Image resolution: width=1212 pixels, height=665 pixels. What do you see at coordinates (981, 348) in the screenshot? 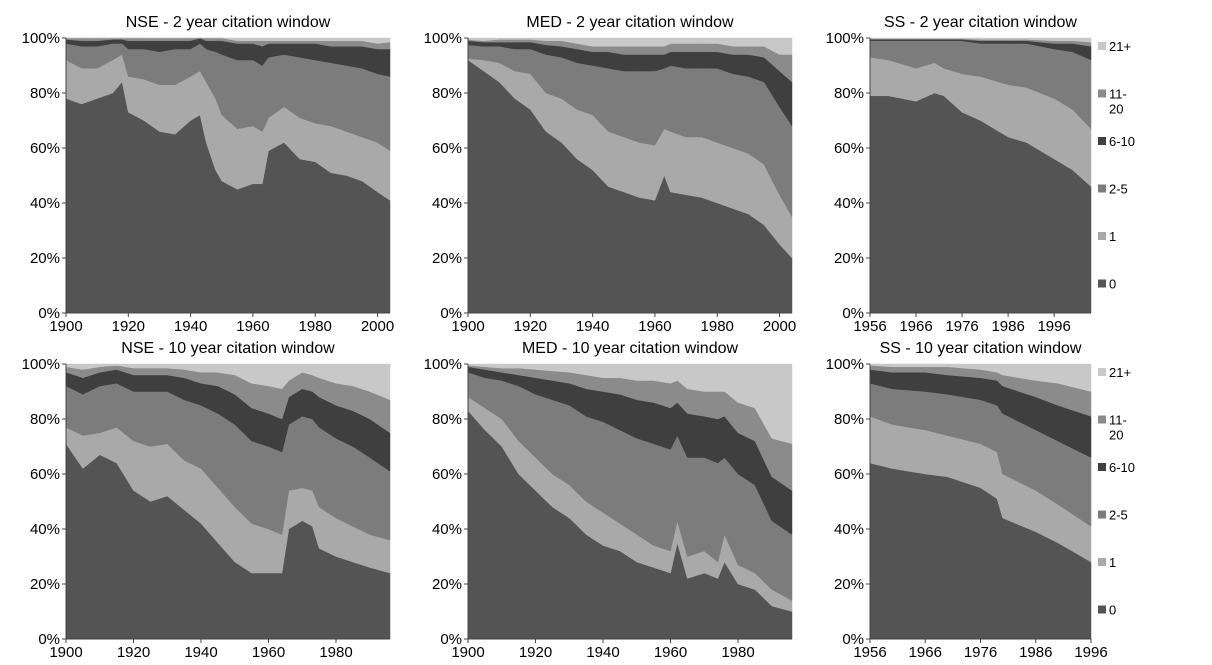
I see `panel-title: SS - 10 year citation window` at bounding box center [981, 348].